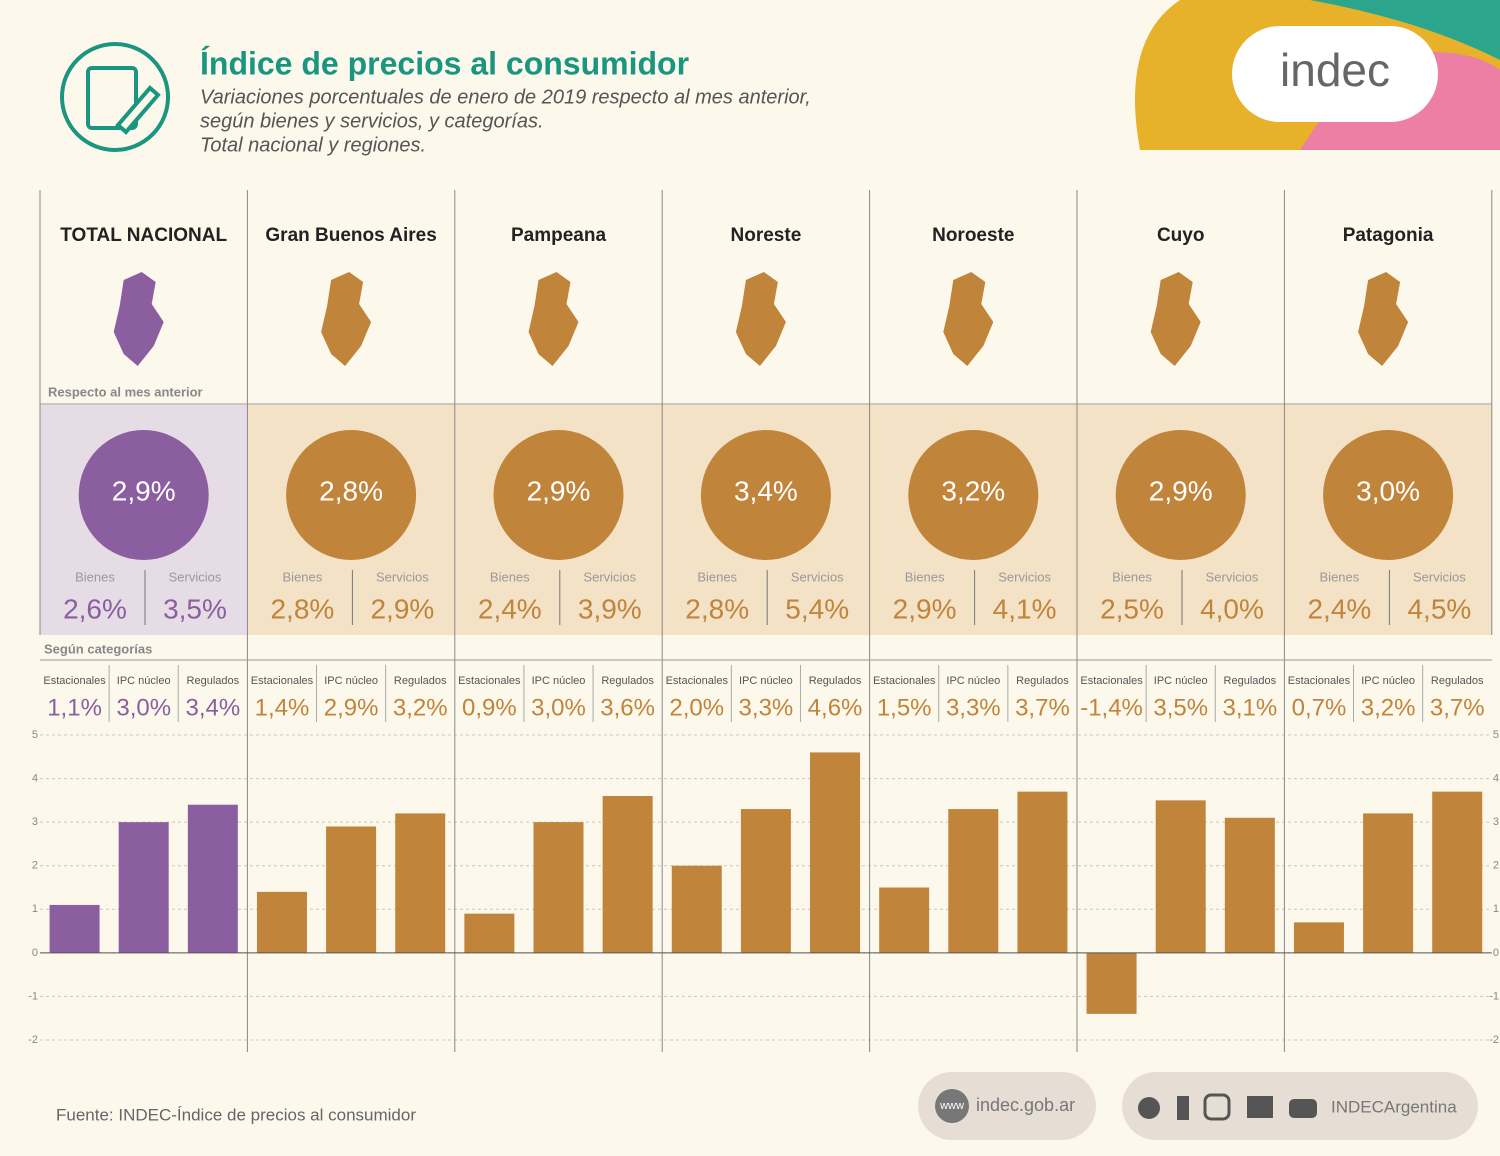 This screenshot has width=1500, height=1156. What do you see at coordinates (1496, 778) in the screenshot?
I see `y-tick-label: 4` at bounding box center [1496, 778].